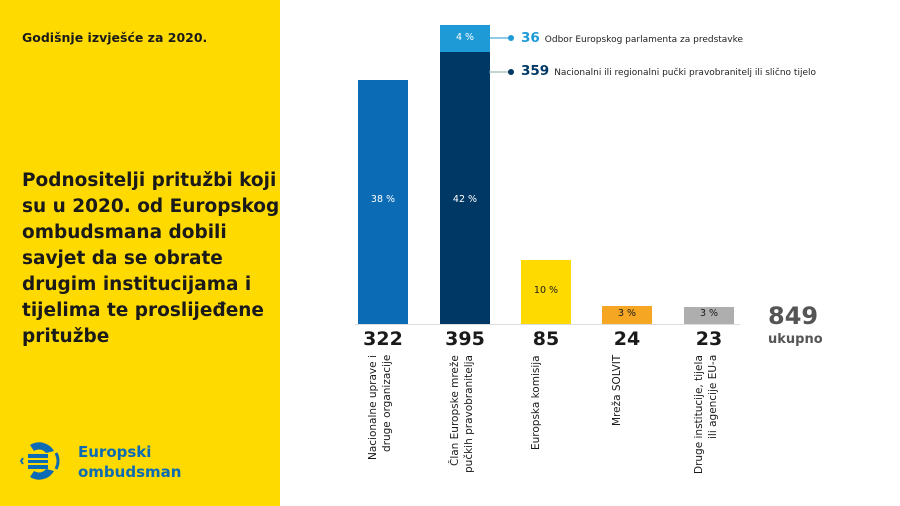 Image resolution: width=900 pixels, height=506 pixels. I want to click on percent-label: 10 %, so click(546, 290).